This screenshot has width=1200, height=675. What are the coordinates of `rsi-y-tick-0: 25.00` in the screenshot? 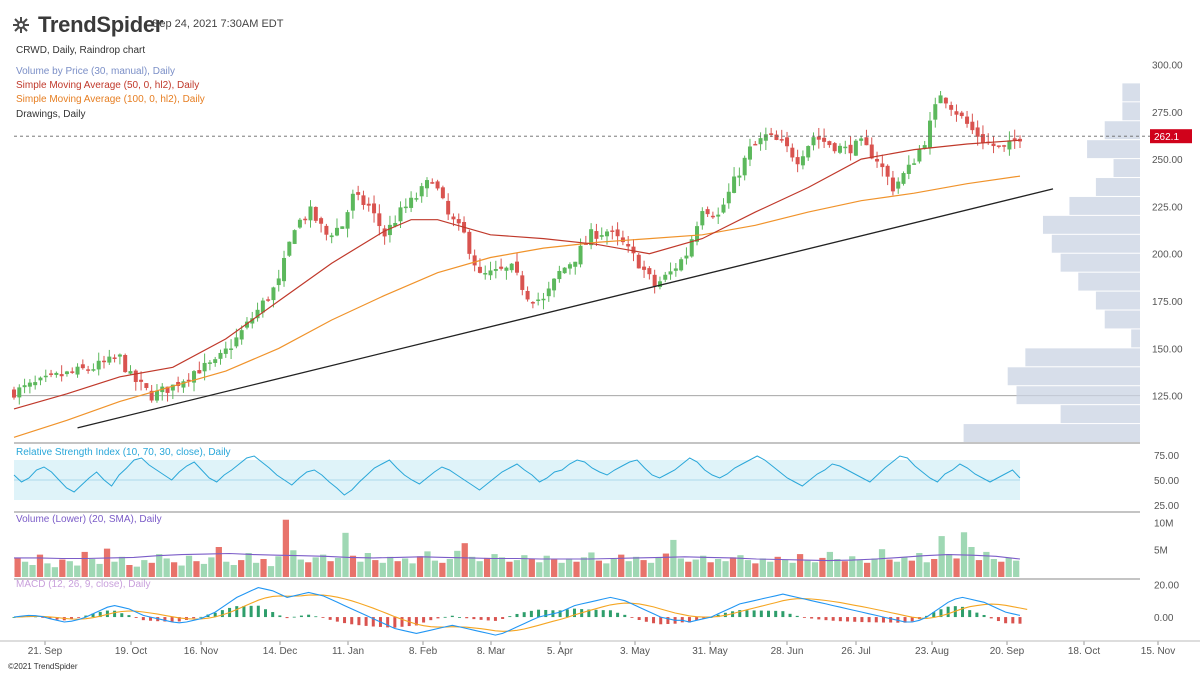 It's located at (1166, 506).